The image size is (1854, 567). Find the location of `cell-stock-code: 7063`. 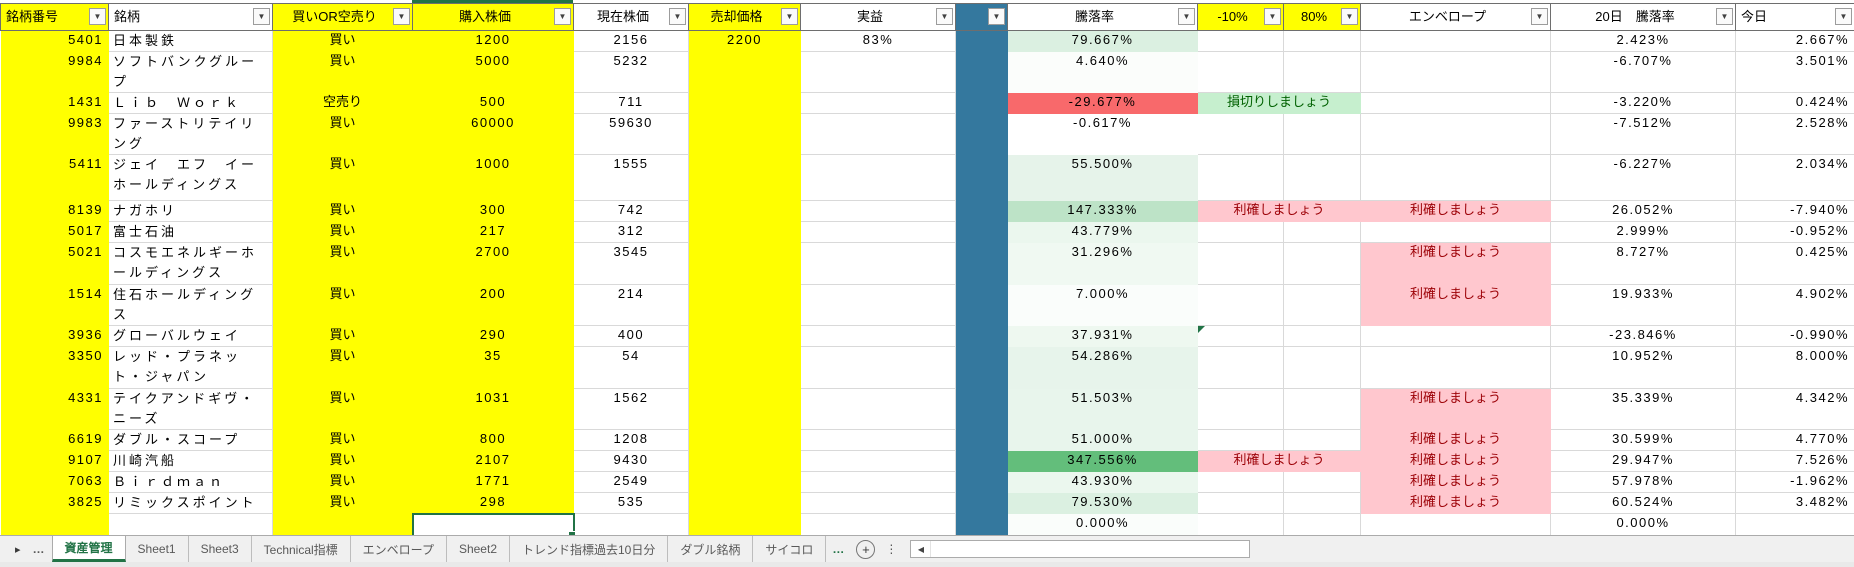

cell-stock-code: 7063 is located at coordinates (54, 482).